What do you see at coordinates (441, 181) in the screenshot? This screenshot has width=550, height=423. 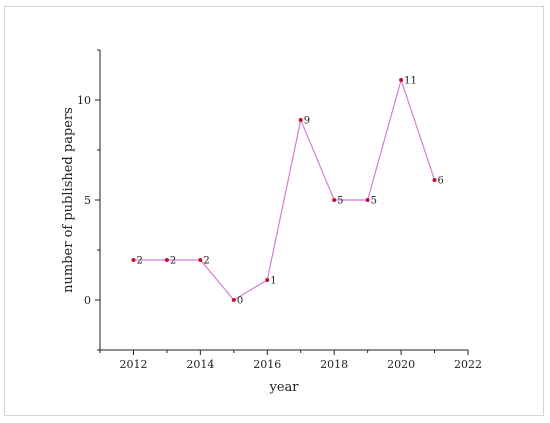 I see `data-label: 6` at bounding box center [441, 181].